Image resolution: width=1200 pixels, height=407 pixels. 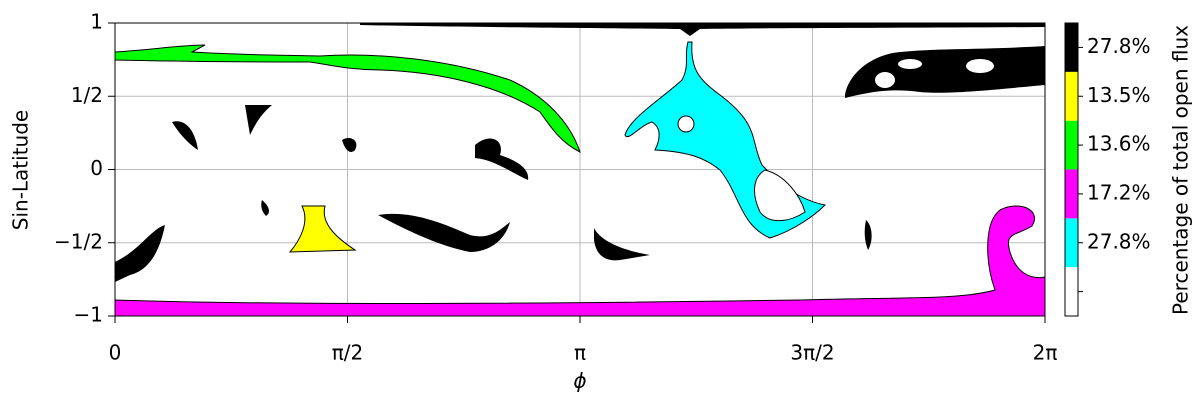 What do you see at coordinates (812, 353) in the screenshot?
I see `x-tick-label: 3π/2` at bounding box center [812, 353].